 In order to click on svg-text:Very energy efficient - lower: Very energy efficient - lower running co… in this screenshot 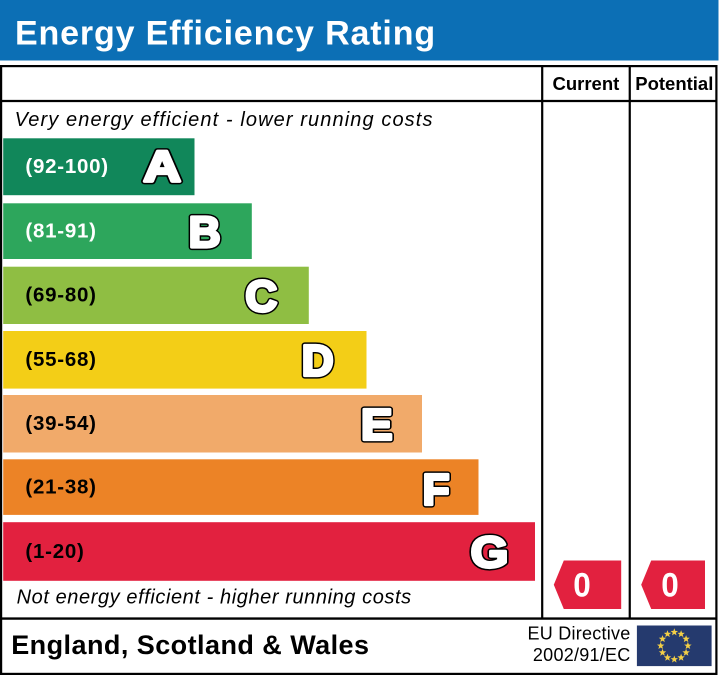, I will do `click(224, 120)`.